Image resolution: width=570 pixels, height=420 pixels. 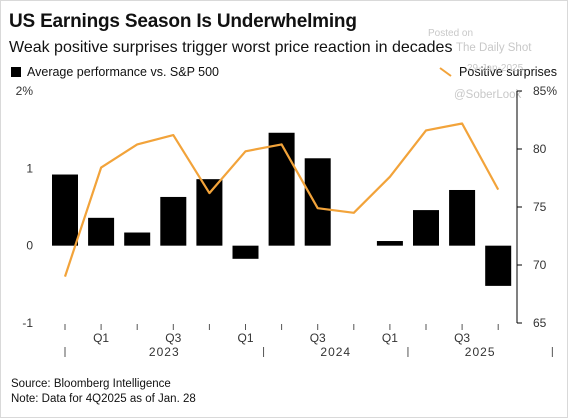 I want to click on left-axis-tick-label: 1, so click(x=29, y=168).